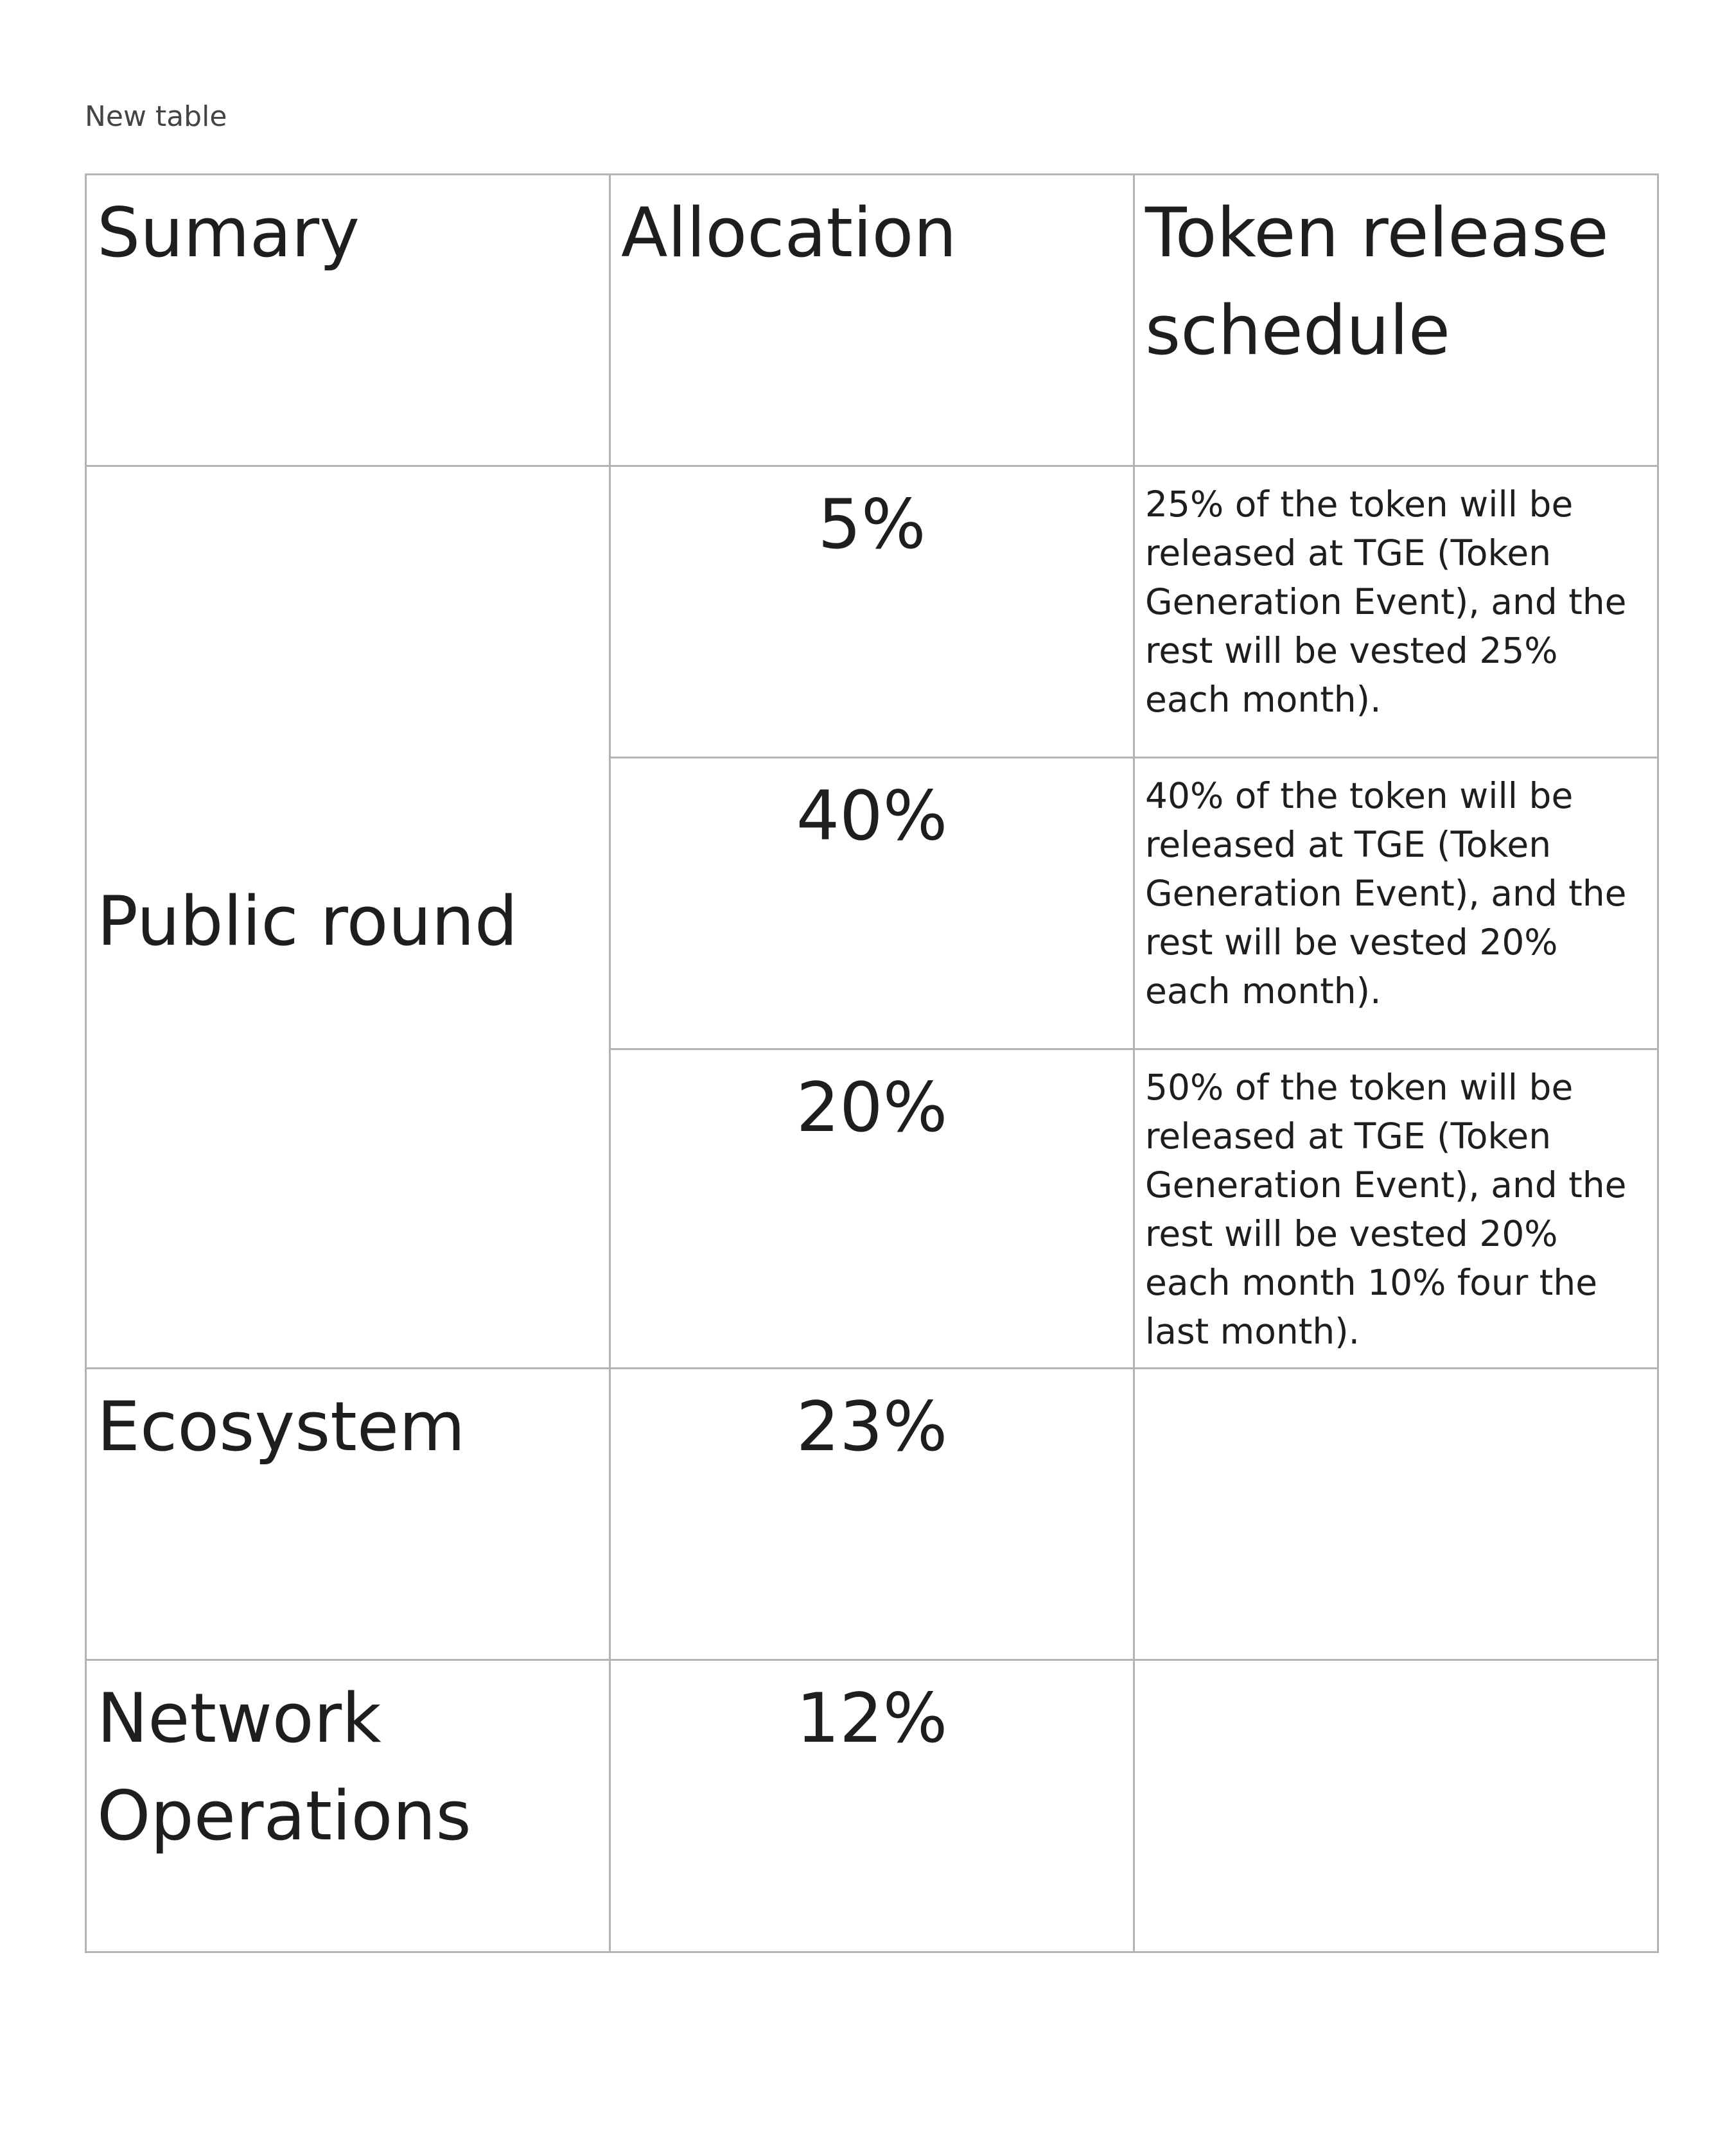 Image resolution: width=1736 pixels, height=2138 pixels. I want to click on table-row: Ecosystem 23%, so click(872, 1514).